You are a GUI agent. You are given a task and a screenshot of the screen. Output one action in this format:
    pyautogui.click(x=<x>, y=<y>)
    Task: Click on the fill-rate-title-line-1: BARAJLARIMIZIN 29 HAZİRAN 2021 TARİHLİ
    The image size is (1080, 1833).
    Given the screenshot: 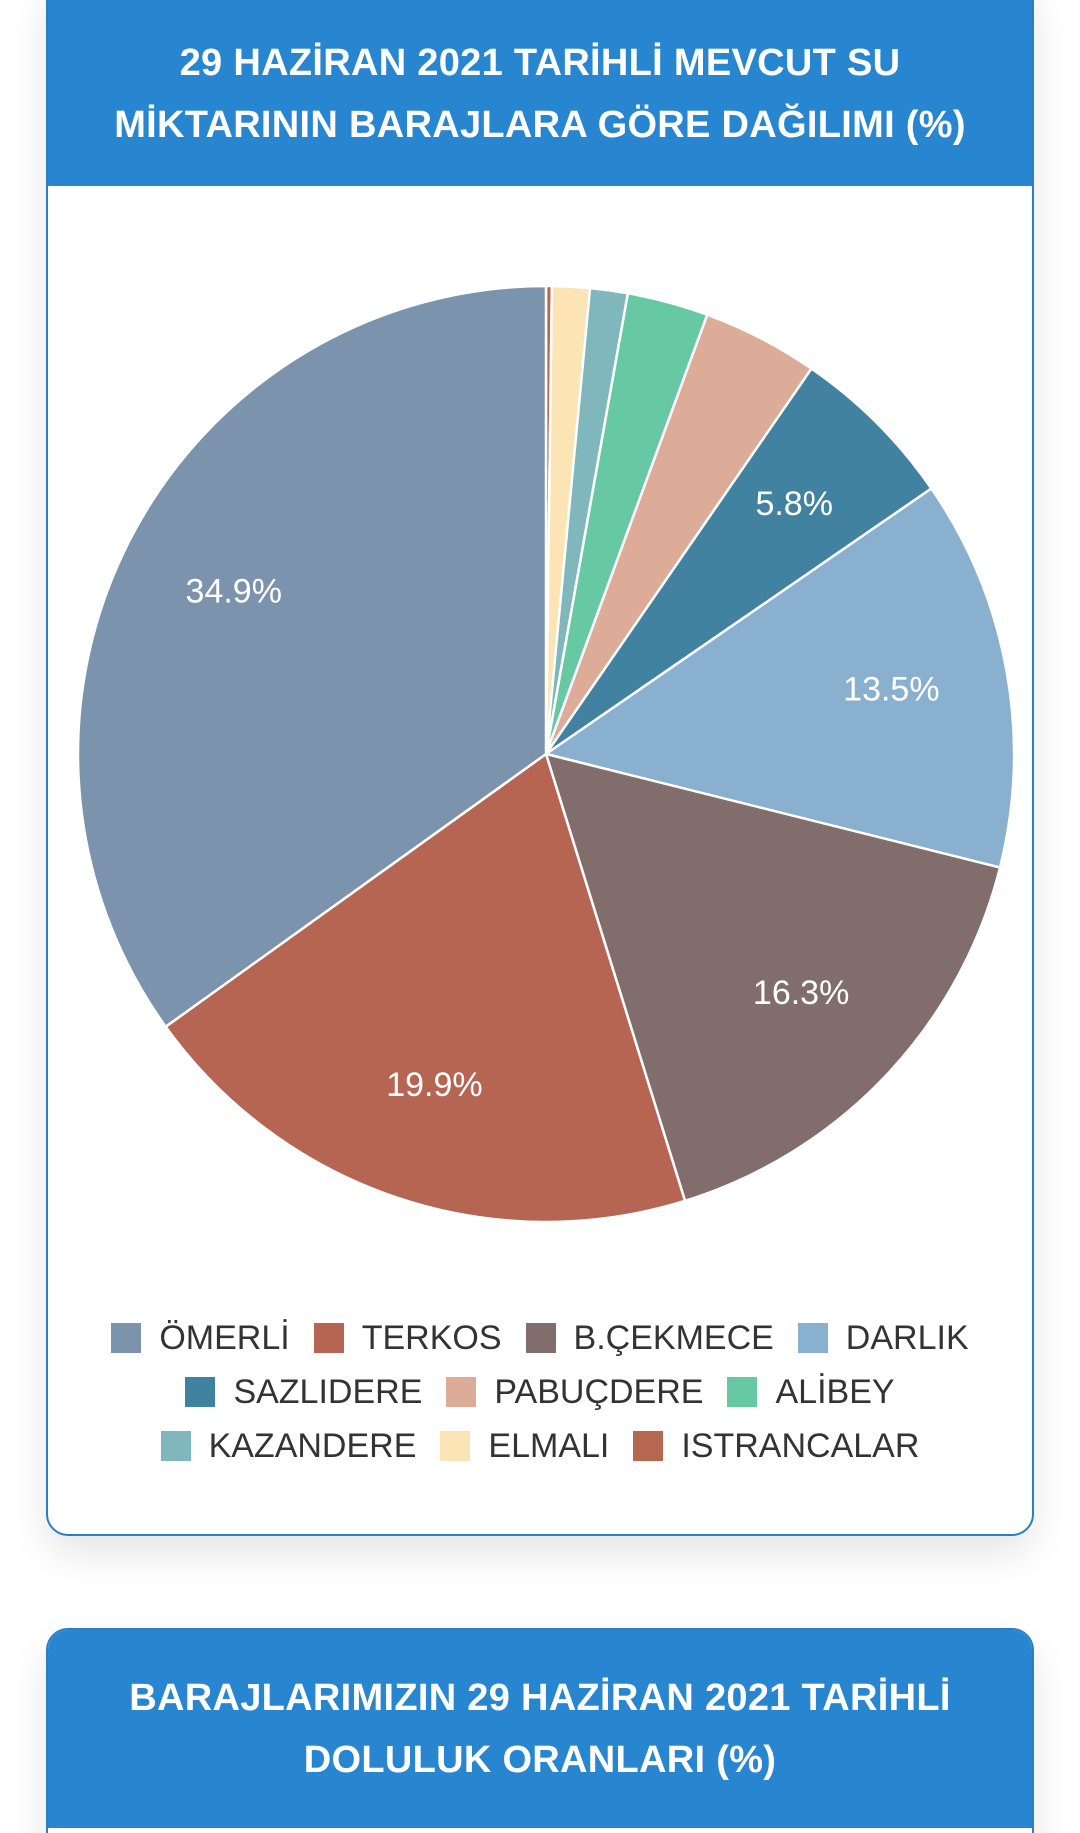 What is the action you would take?
    pyautogui.click(x=540, y=1698)
    